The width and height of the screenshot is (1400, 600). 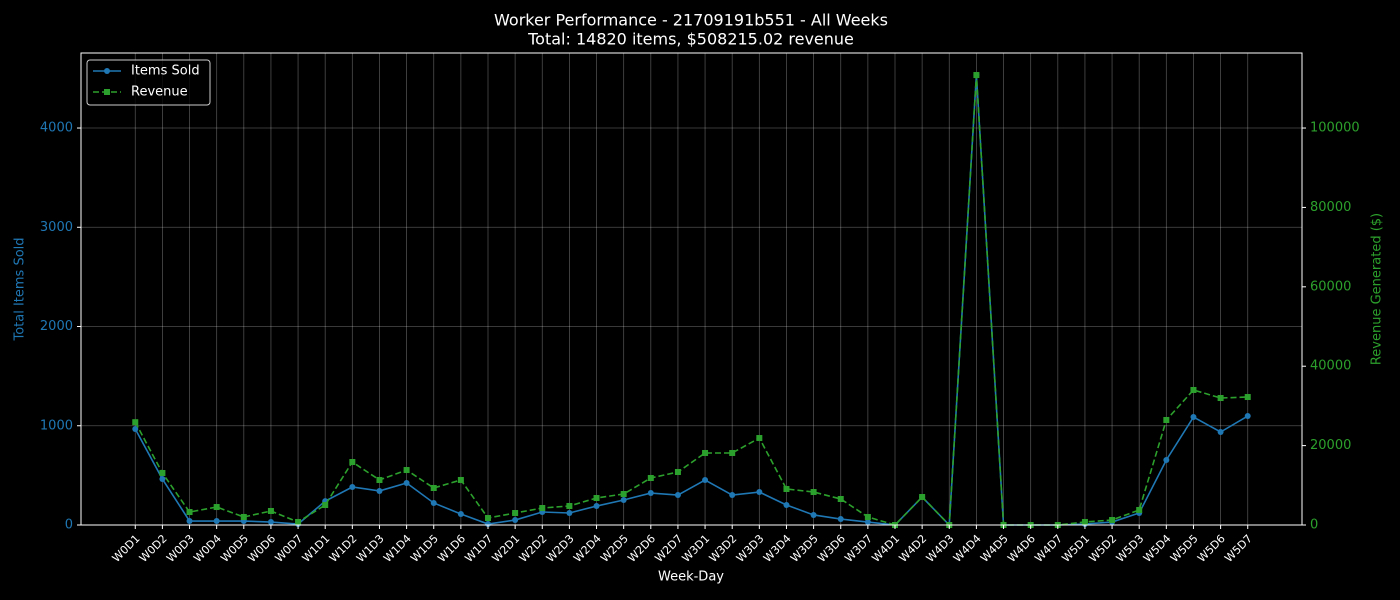 I want to click on legend-label: Revenue, so click(x=159, y=92).